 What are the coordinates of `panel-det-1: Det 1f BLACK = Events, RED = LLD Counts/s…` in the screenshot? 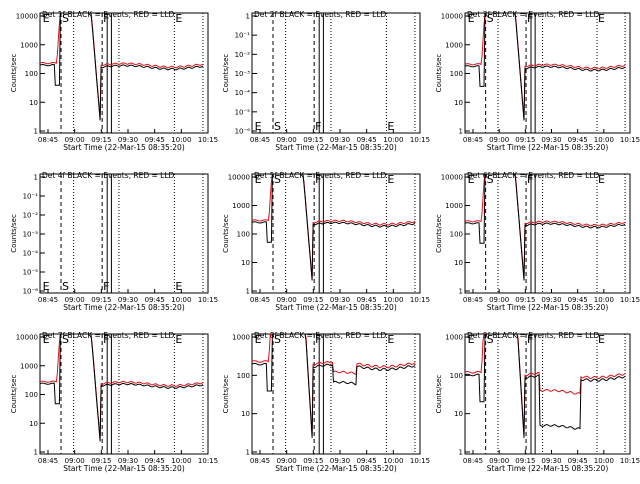 It's located at (114, 81).